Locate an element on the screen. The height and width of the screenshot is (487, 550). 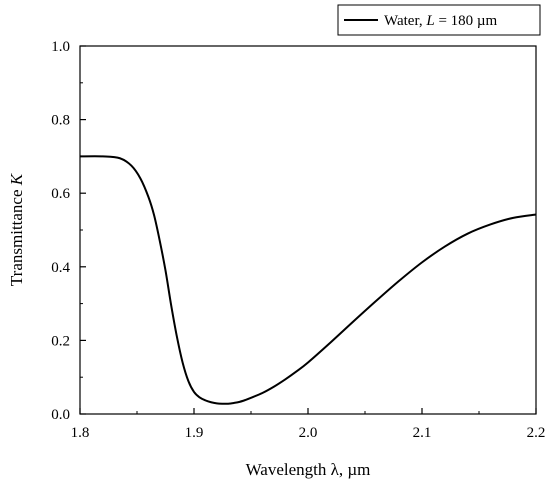
x-axis-ticks: 1.8 1.9 2.0 2.1 2.2 is located at coordinates (308, 424).